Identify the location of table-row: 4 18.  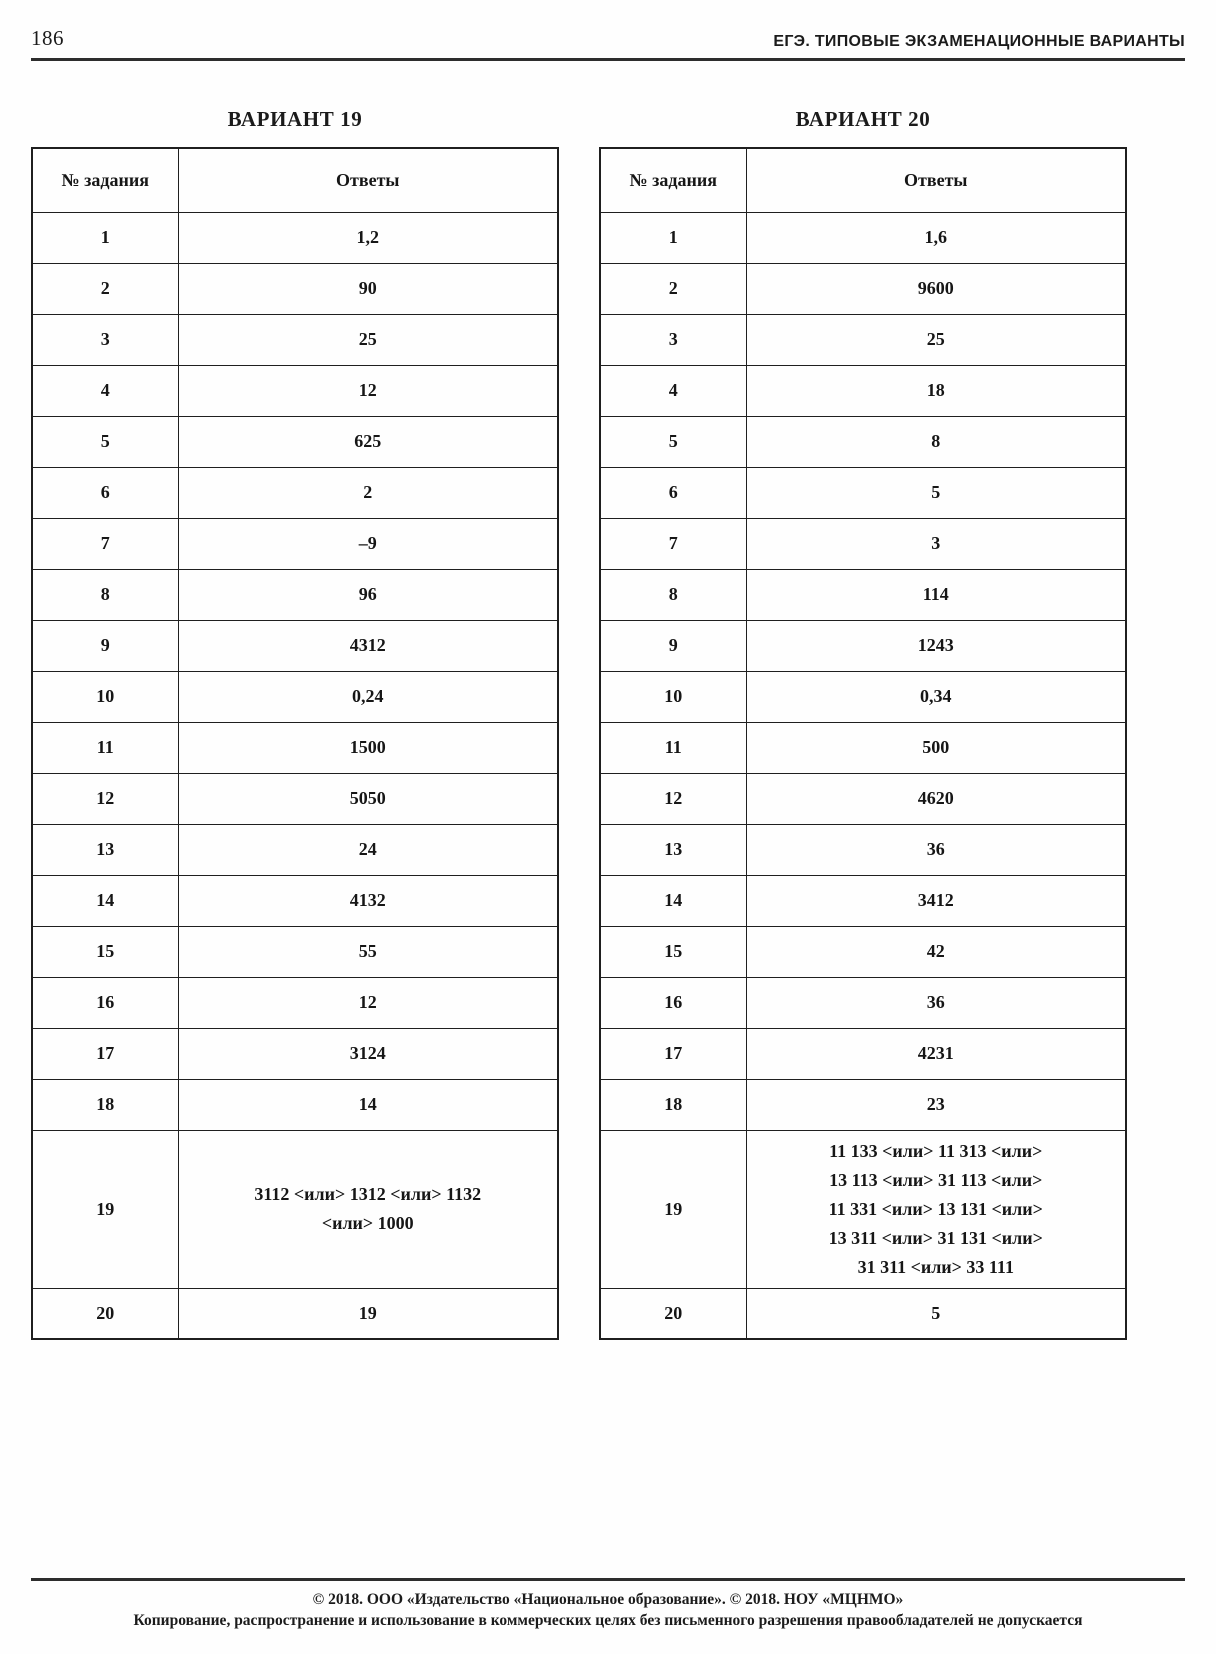
(863, 390).